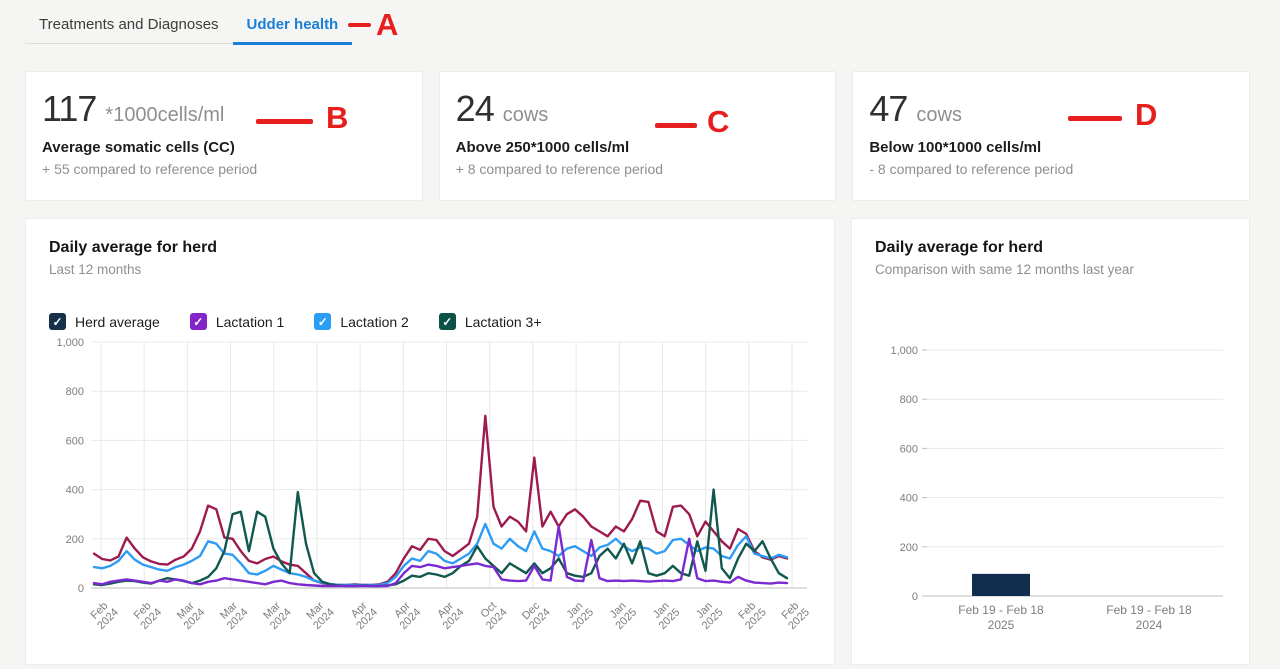  Describe the element at coordinates (69, 108) in the screenshot. I see `stat-value: 117` at that location.